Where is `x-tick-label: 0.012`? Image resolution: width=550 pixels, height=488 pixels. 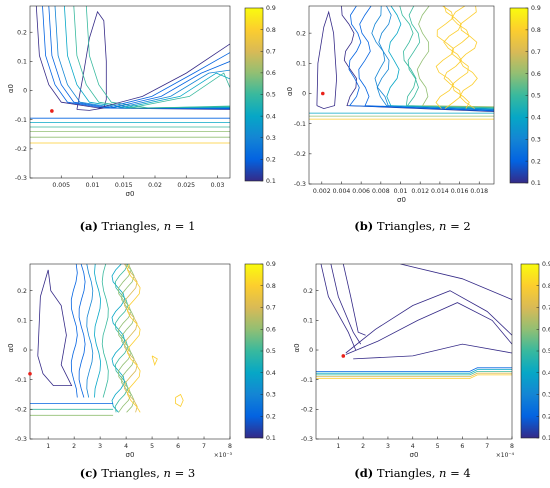 x-tick-label: 0.012 is located at coordinates (420, 191).